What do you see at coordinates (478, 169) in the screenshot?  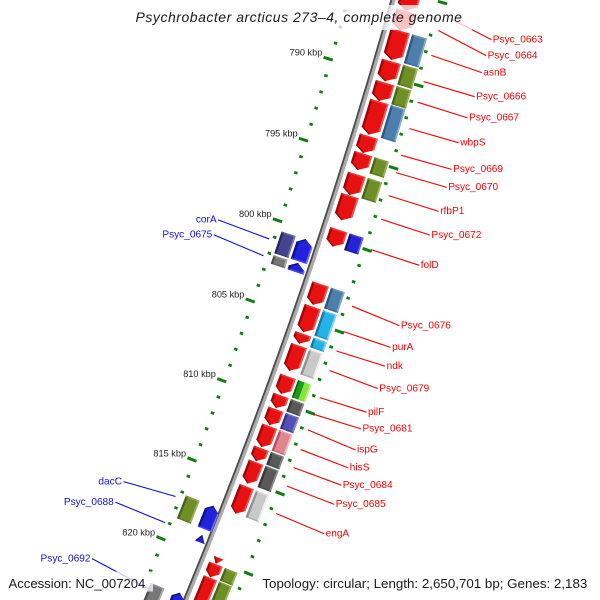 I see `svg-text: Psyc_0669` at bounding box center [478, 169].